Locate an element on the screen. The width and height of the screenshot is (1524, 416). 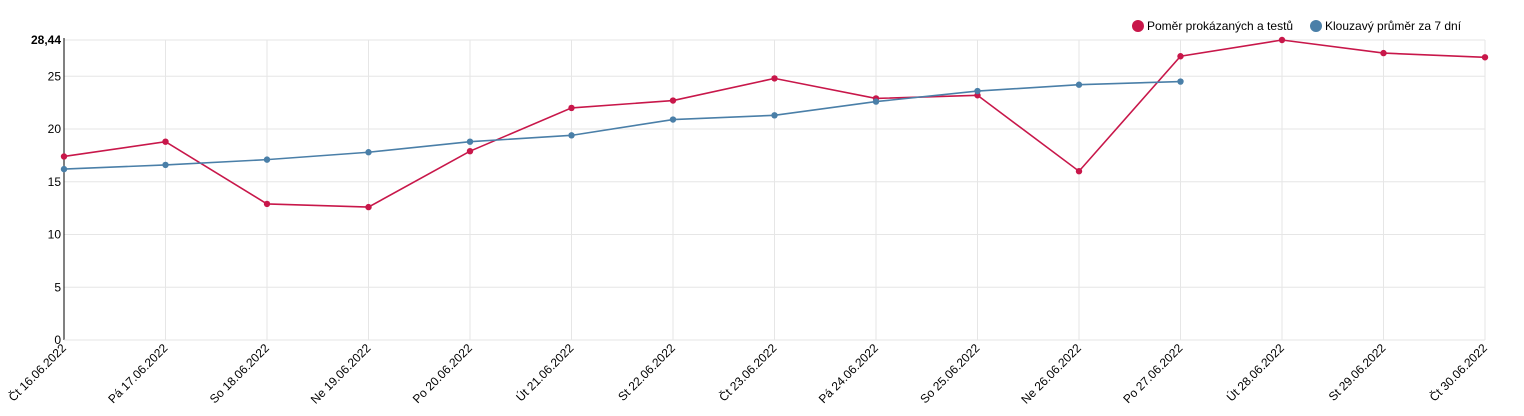
y-tick-label: 25 is located at coordinates (55, 76).